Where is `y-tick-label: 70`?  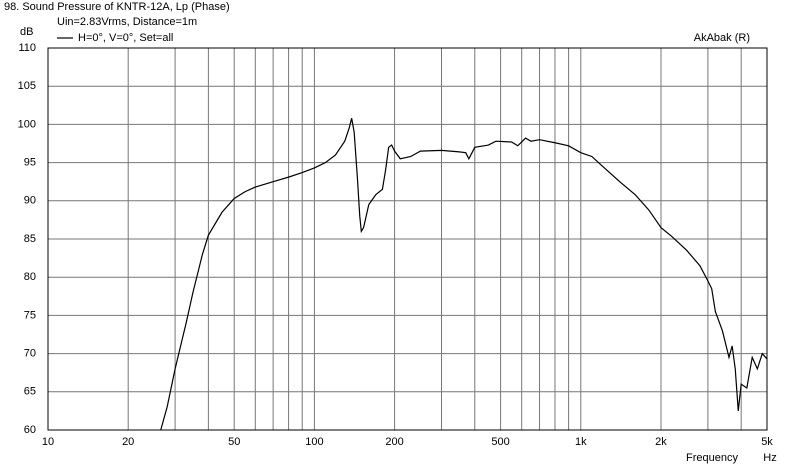
y-tick-label: 70 is located at coordinates (30, 354).